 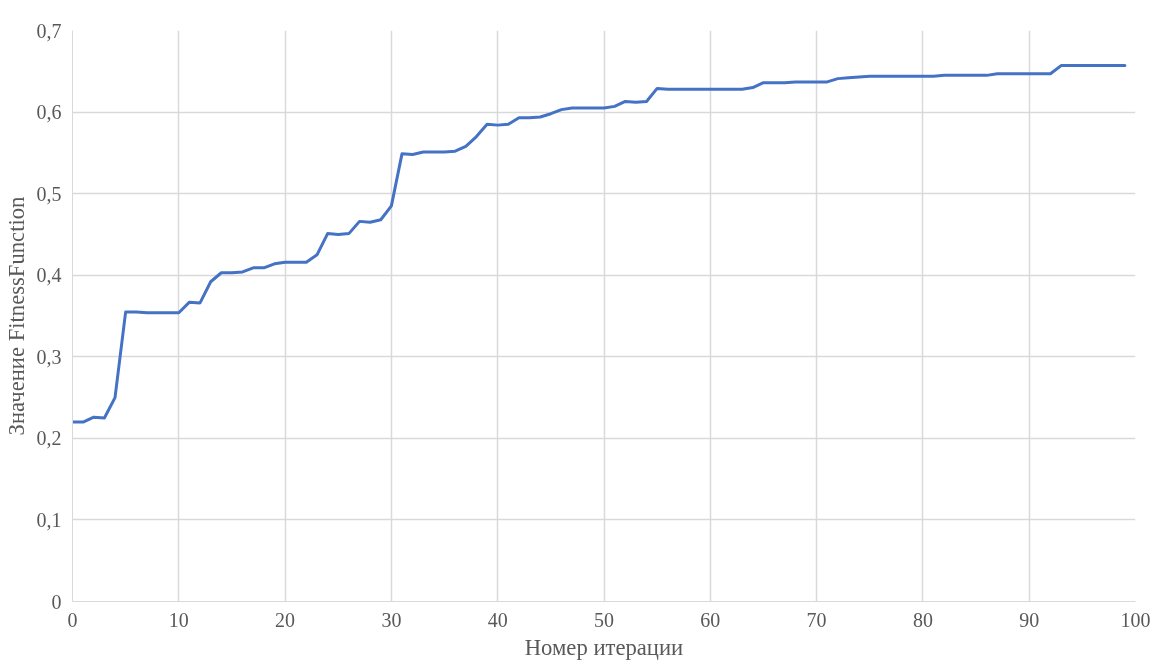 What do you see at coordinates (49, 275) in the screenshot?
I see `y-tick-label: 0,4` at bounding box center [49, 275].